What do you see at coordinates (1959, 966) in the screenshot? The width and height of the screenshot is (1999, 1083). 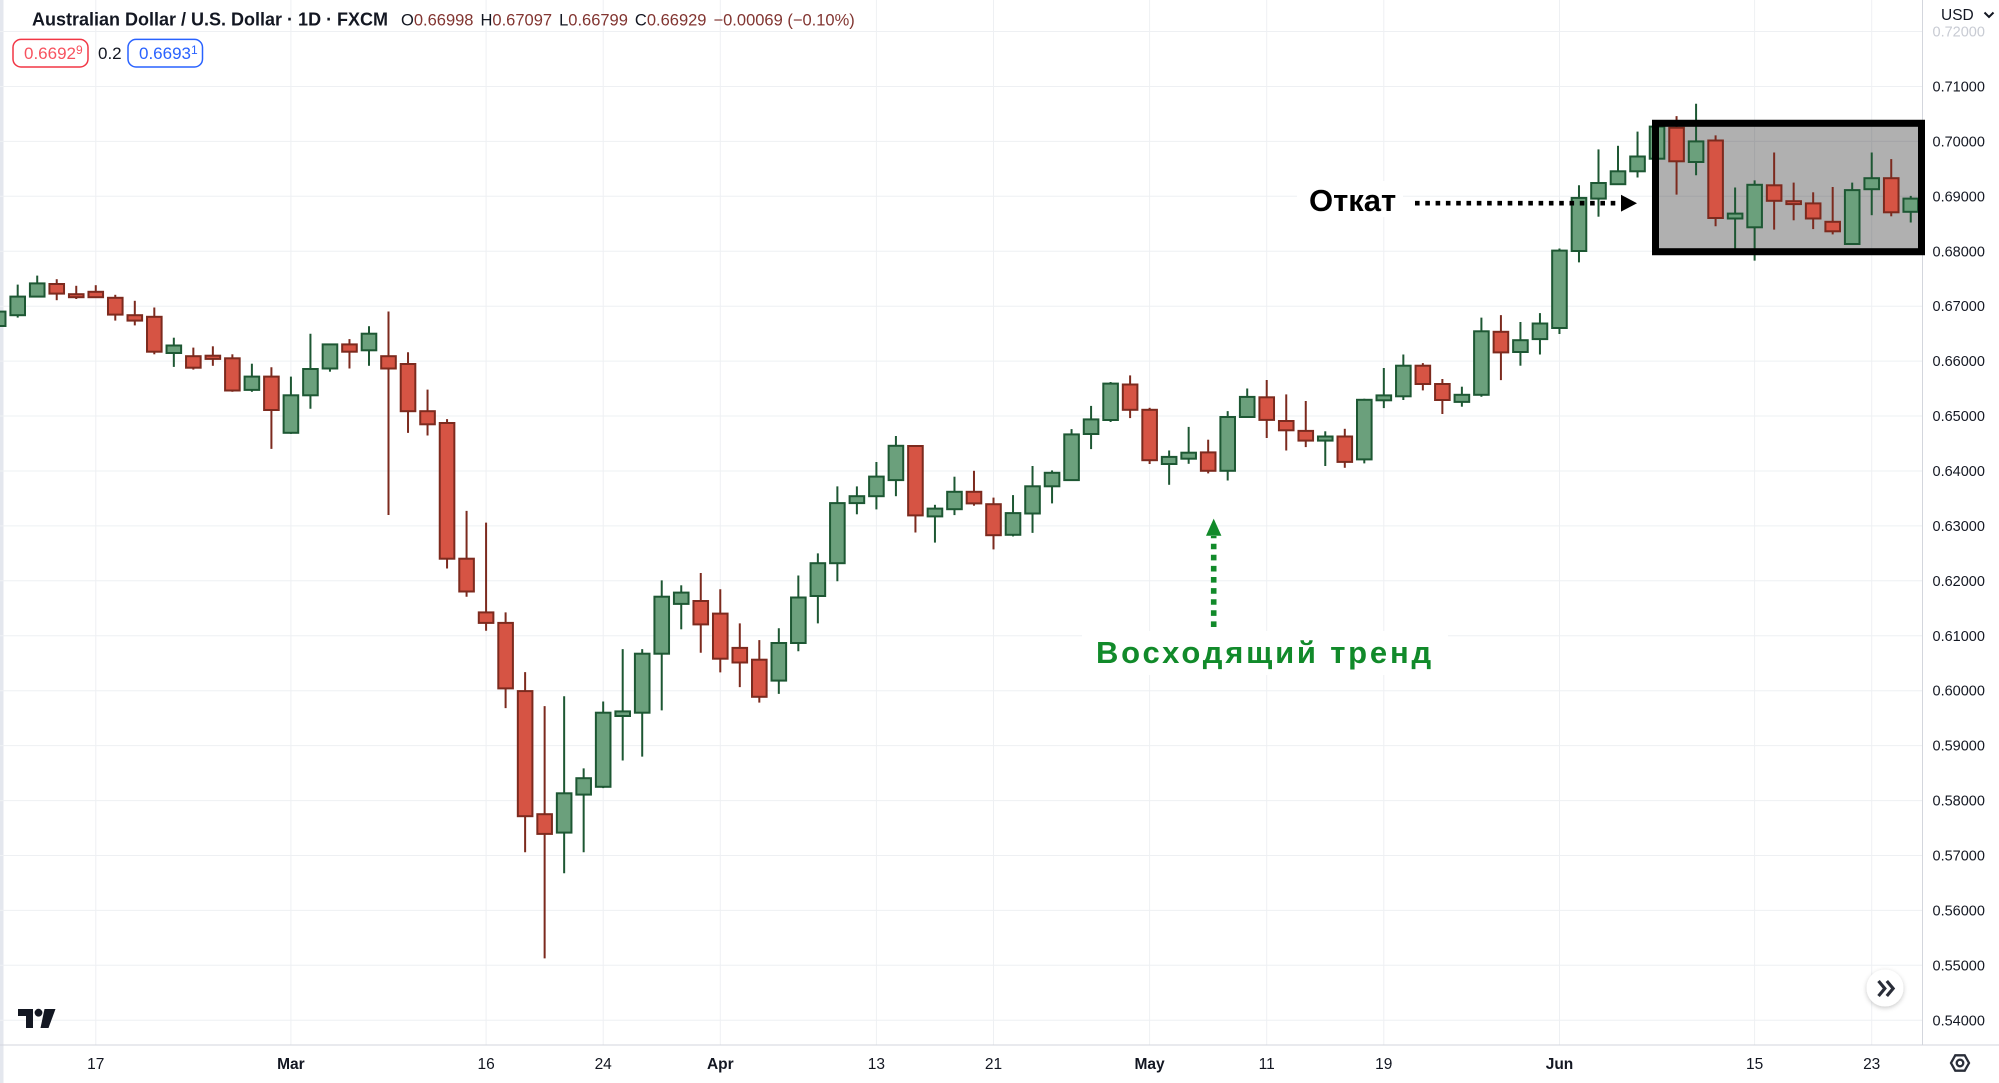 I see `svg-text: 0.55000` at bounding box center [1959, 966].